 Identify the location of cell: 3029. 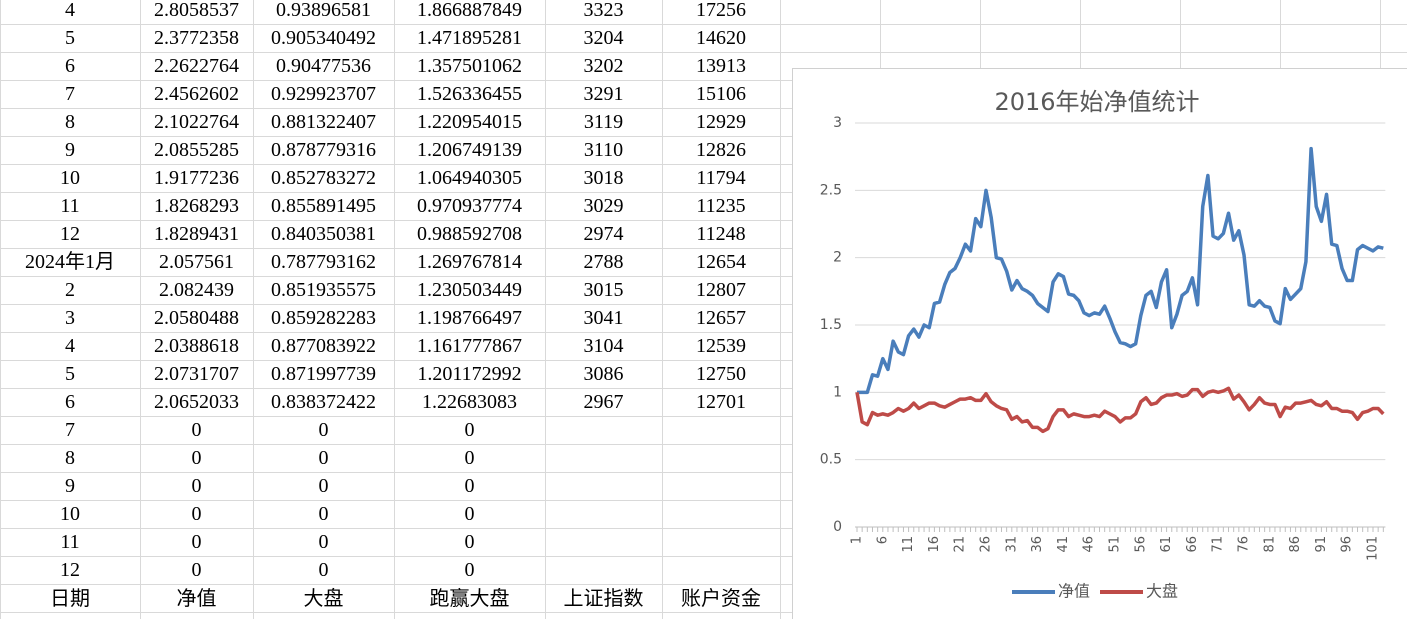
(603, 206).